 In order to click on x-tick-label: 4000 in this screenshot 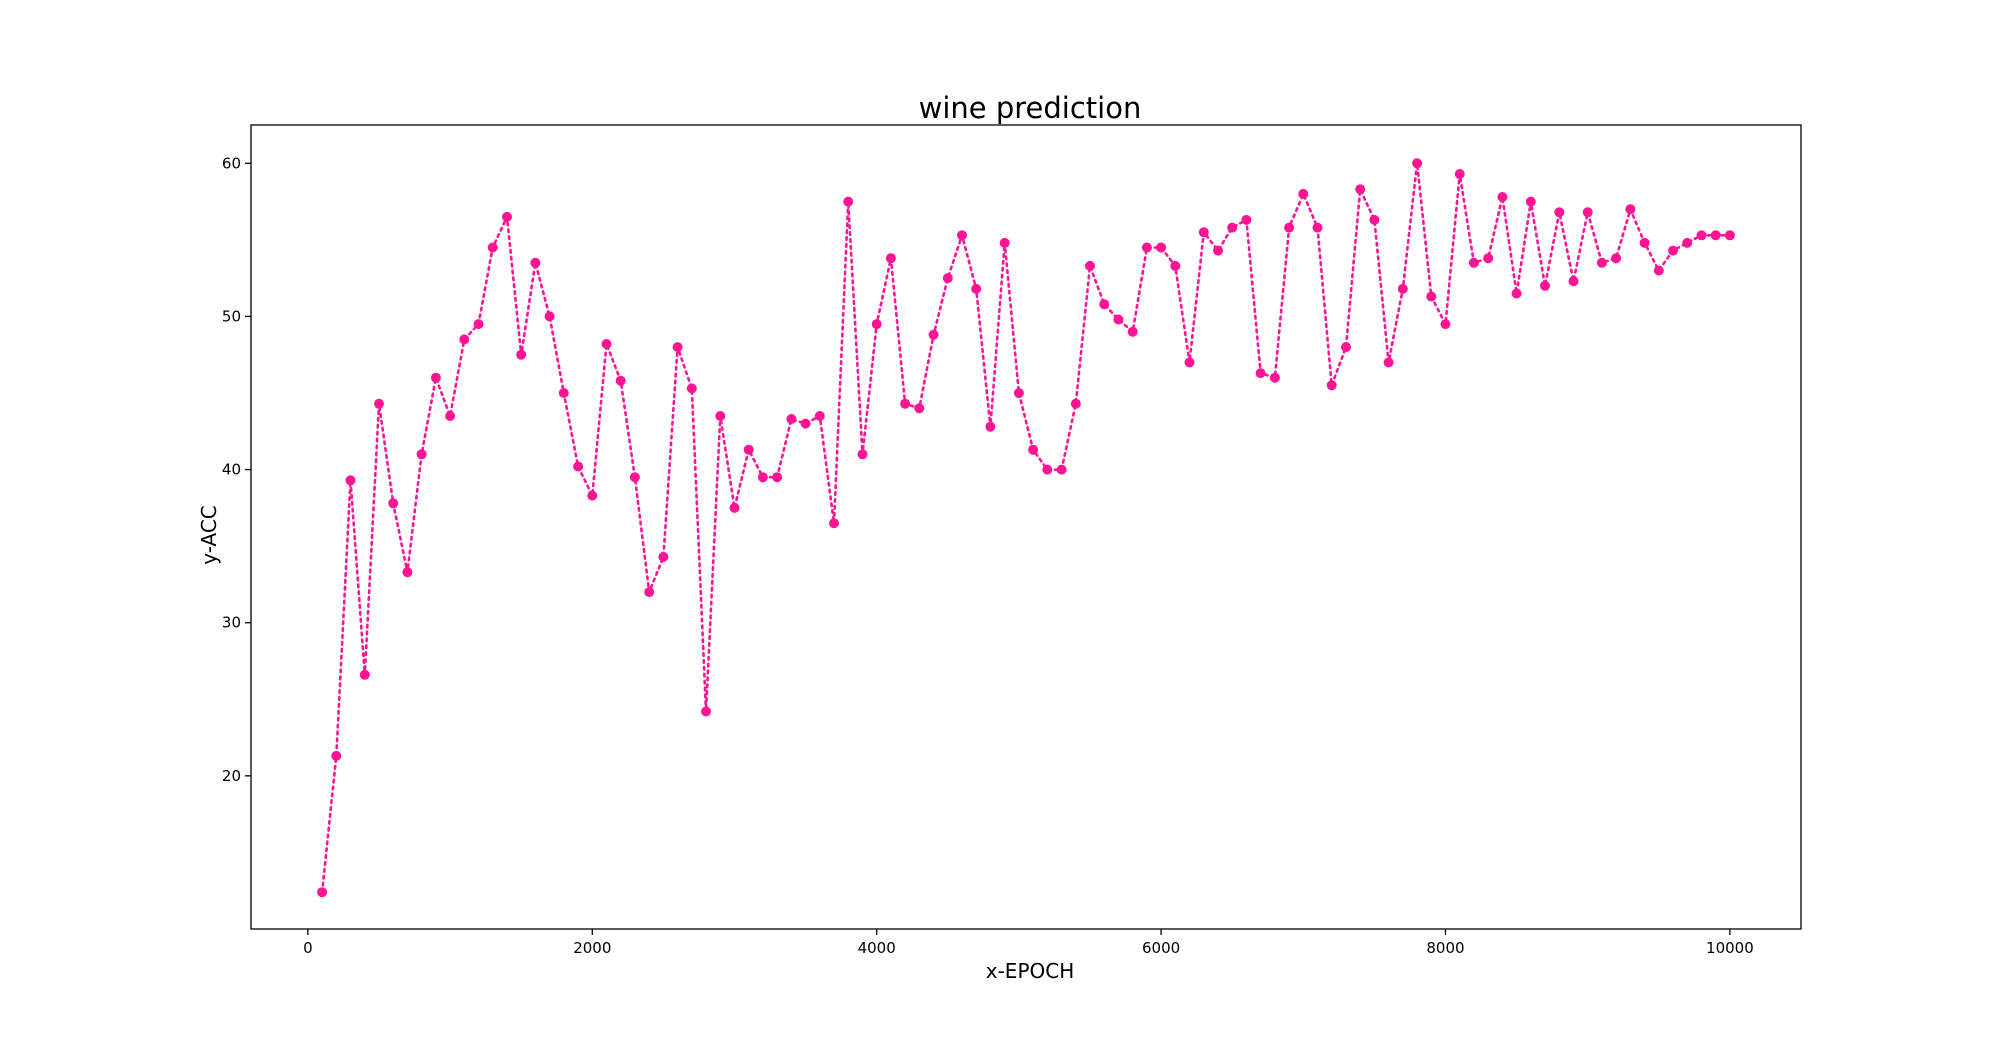, I will do `click(877, 948)`.